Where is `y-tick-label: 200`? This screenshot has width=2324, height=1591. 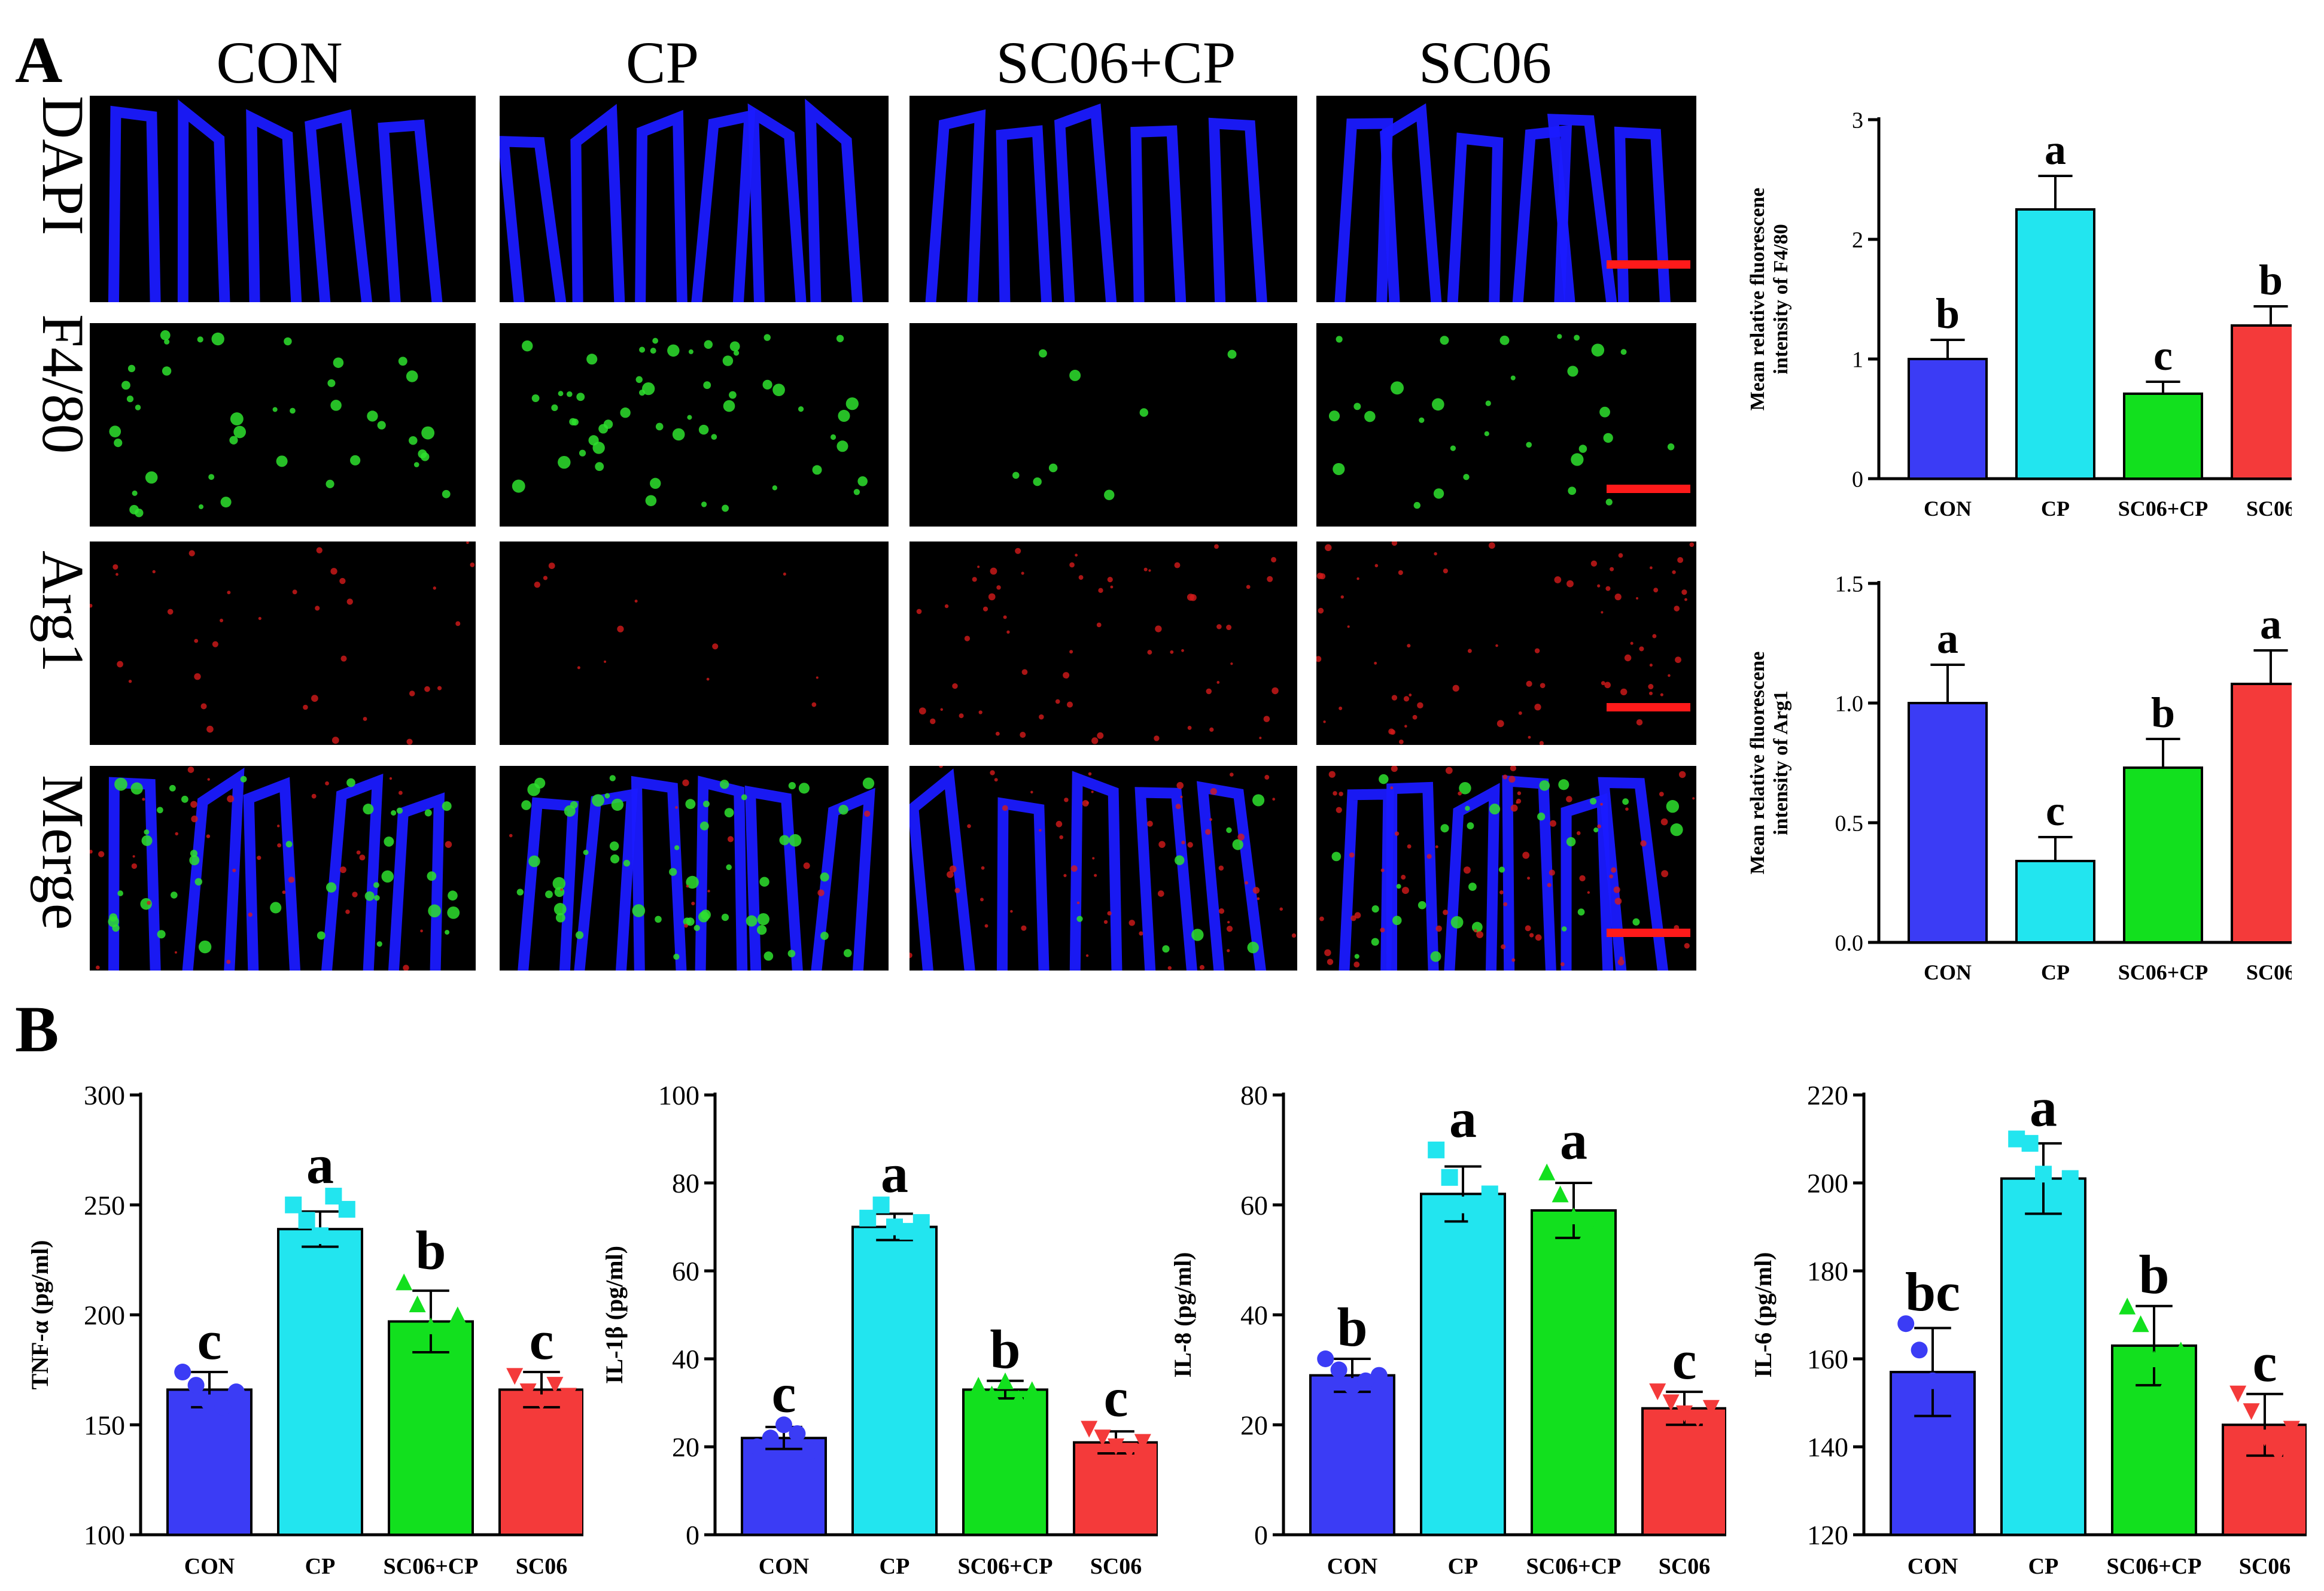 y-tick-label: 200 is located at coordinates (1827, 1183).